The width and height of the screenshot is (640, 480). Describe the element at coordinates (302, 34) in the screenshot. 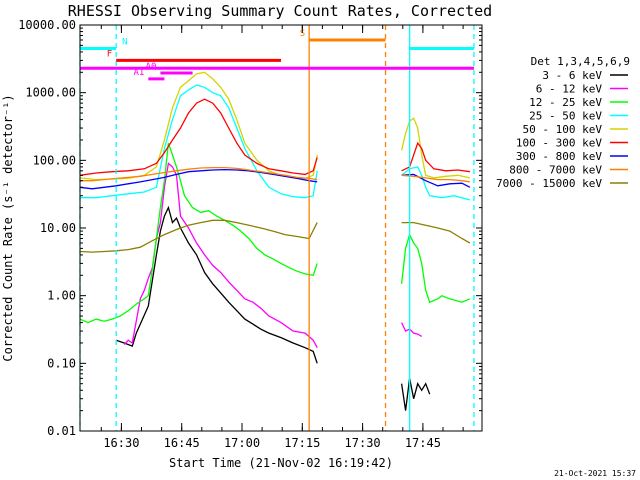

I see `flag-label-3: S` at that location.